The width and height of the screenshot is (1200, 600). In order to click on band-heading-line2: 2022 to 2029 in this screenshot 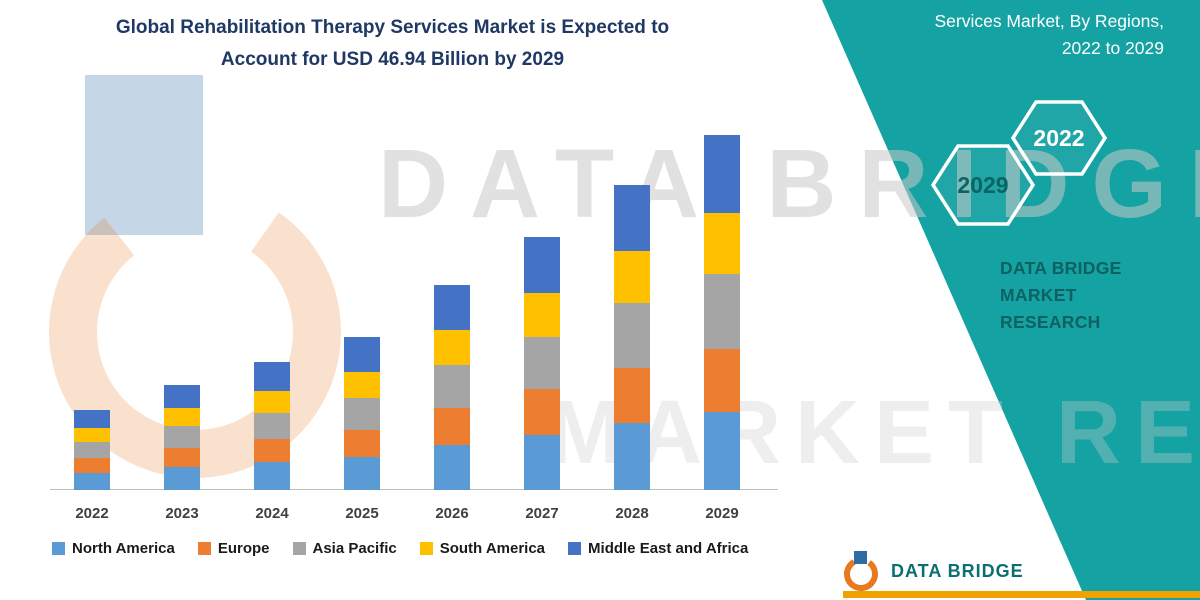, I will do `click(1112, 48)`.